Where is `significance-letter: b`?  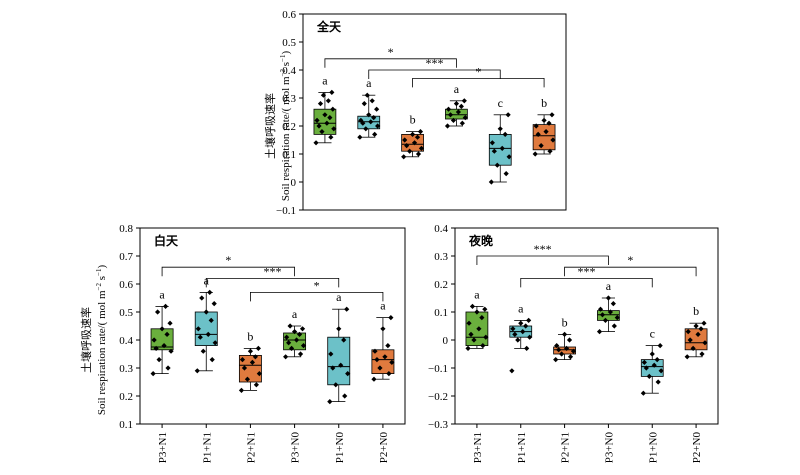
significance-letter: b is located at coordinates (696, 311).